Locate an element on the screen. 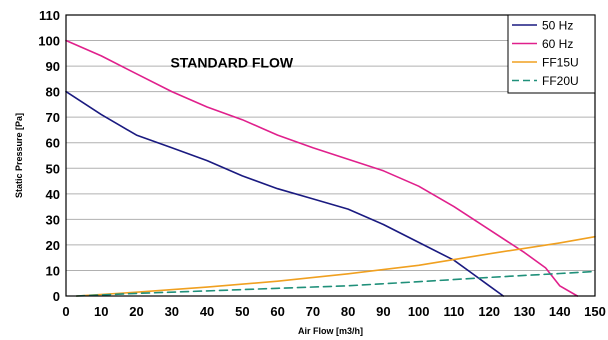  y-tick-label: 60 is located at coordinates (53, 143).